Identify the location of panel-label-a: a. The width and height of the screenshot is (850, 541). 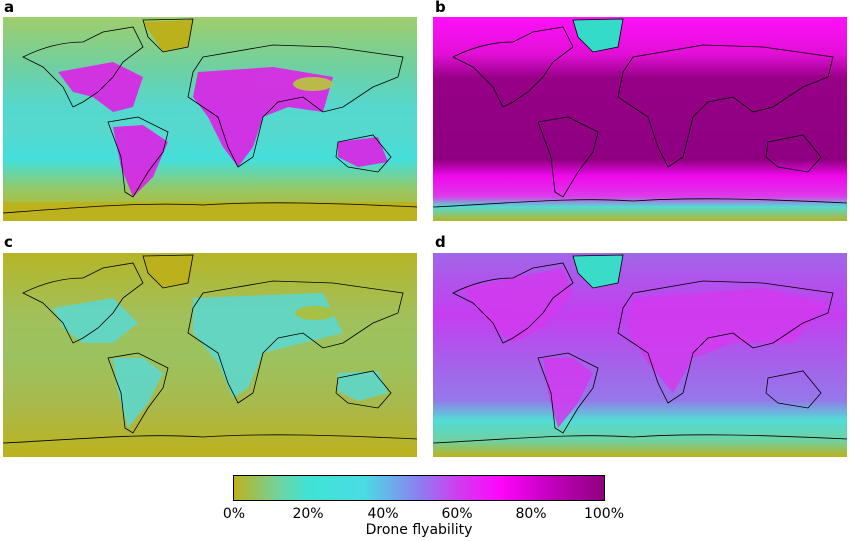
(9, 8).